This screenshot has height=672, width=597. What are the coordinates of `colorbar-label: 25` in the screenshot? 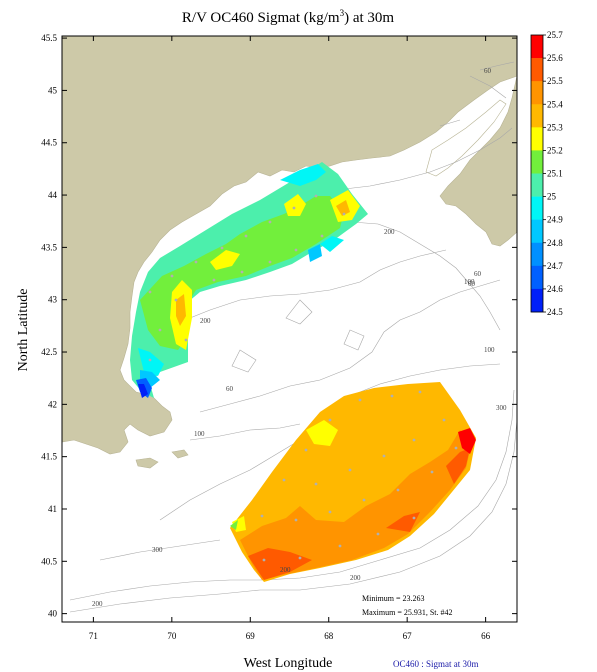 It's located at (552, 197).